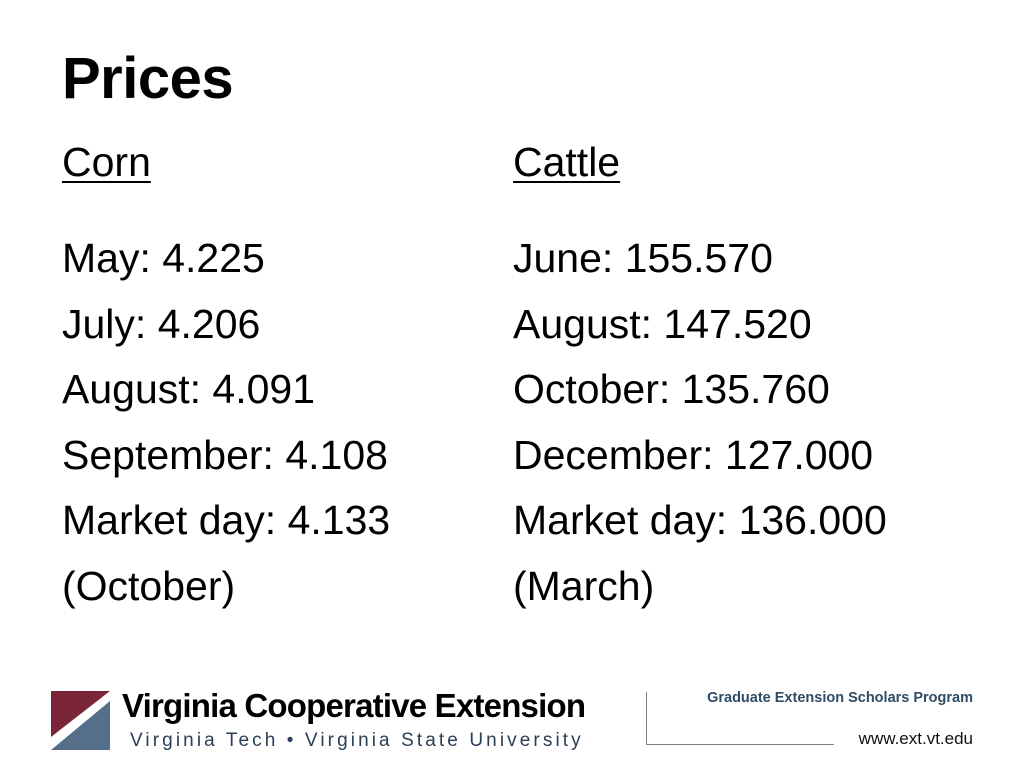 The height and width of the screenshot is (768, 1024). What do you see at coordinates (163, 258) in the screenshot?
I see `corn-price-item: May: 4.225` at bounding box center [163, 258].